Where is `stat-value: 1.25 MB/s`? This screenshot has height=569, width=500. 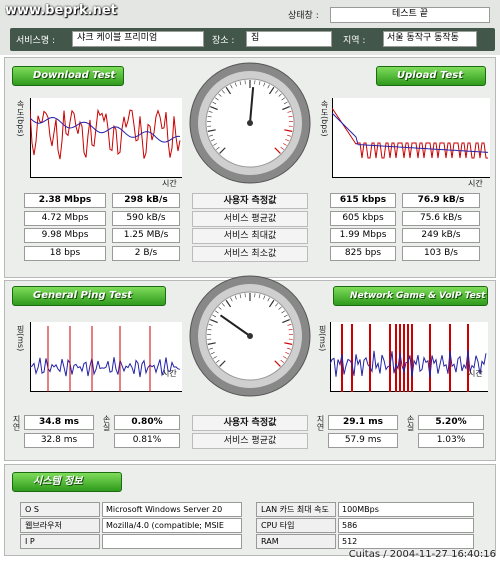 stat-value: 1.25 MB/s is located at coordinates (146, 235).